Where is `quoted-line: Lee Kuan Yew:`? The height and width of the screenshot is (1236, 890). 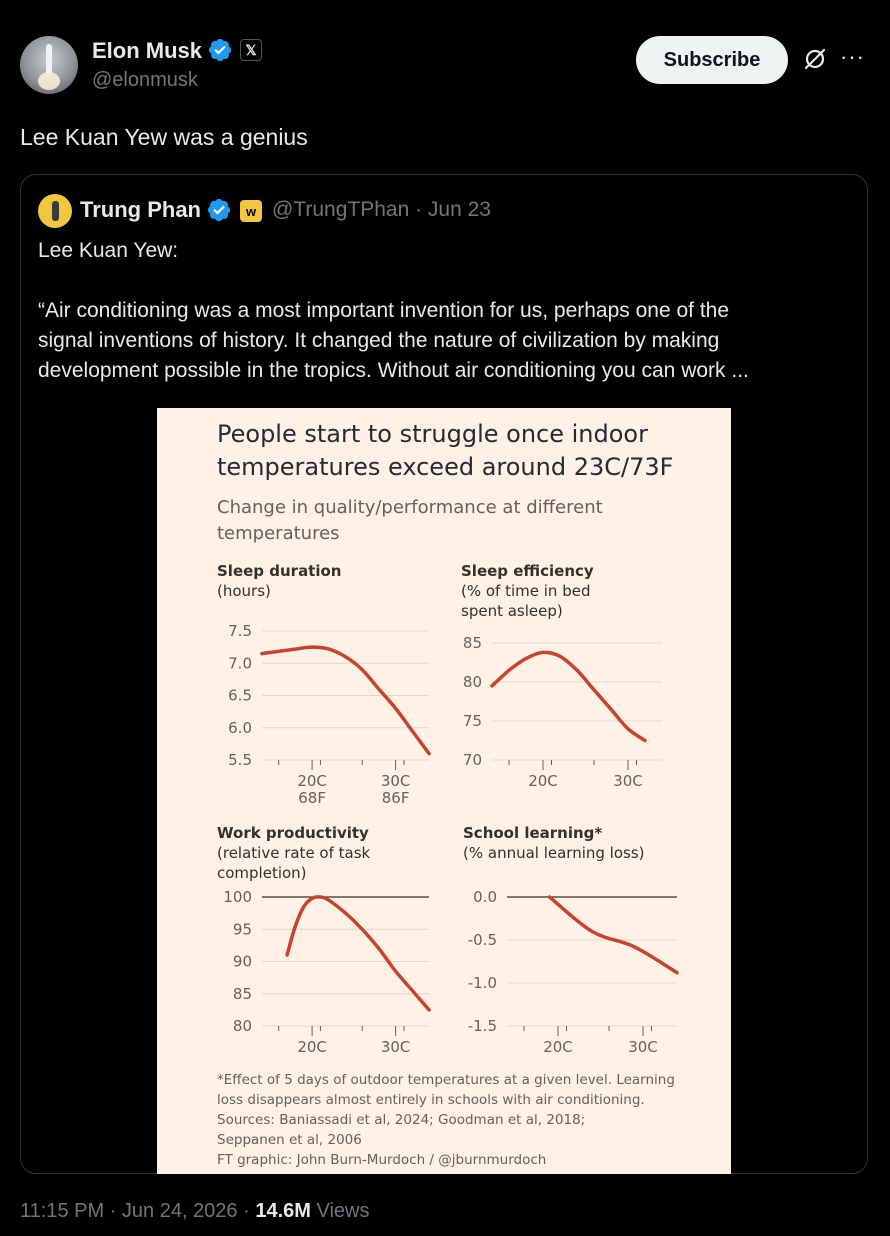 quoted-line: Lee Kuan Yew: is located at coordinates (108, 250).